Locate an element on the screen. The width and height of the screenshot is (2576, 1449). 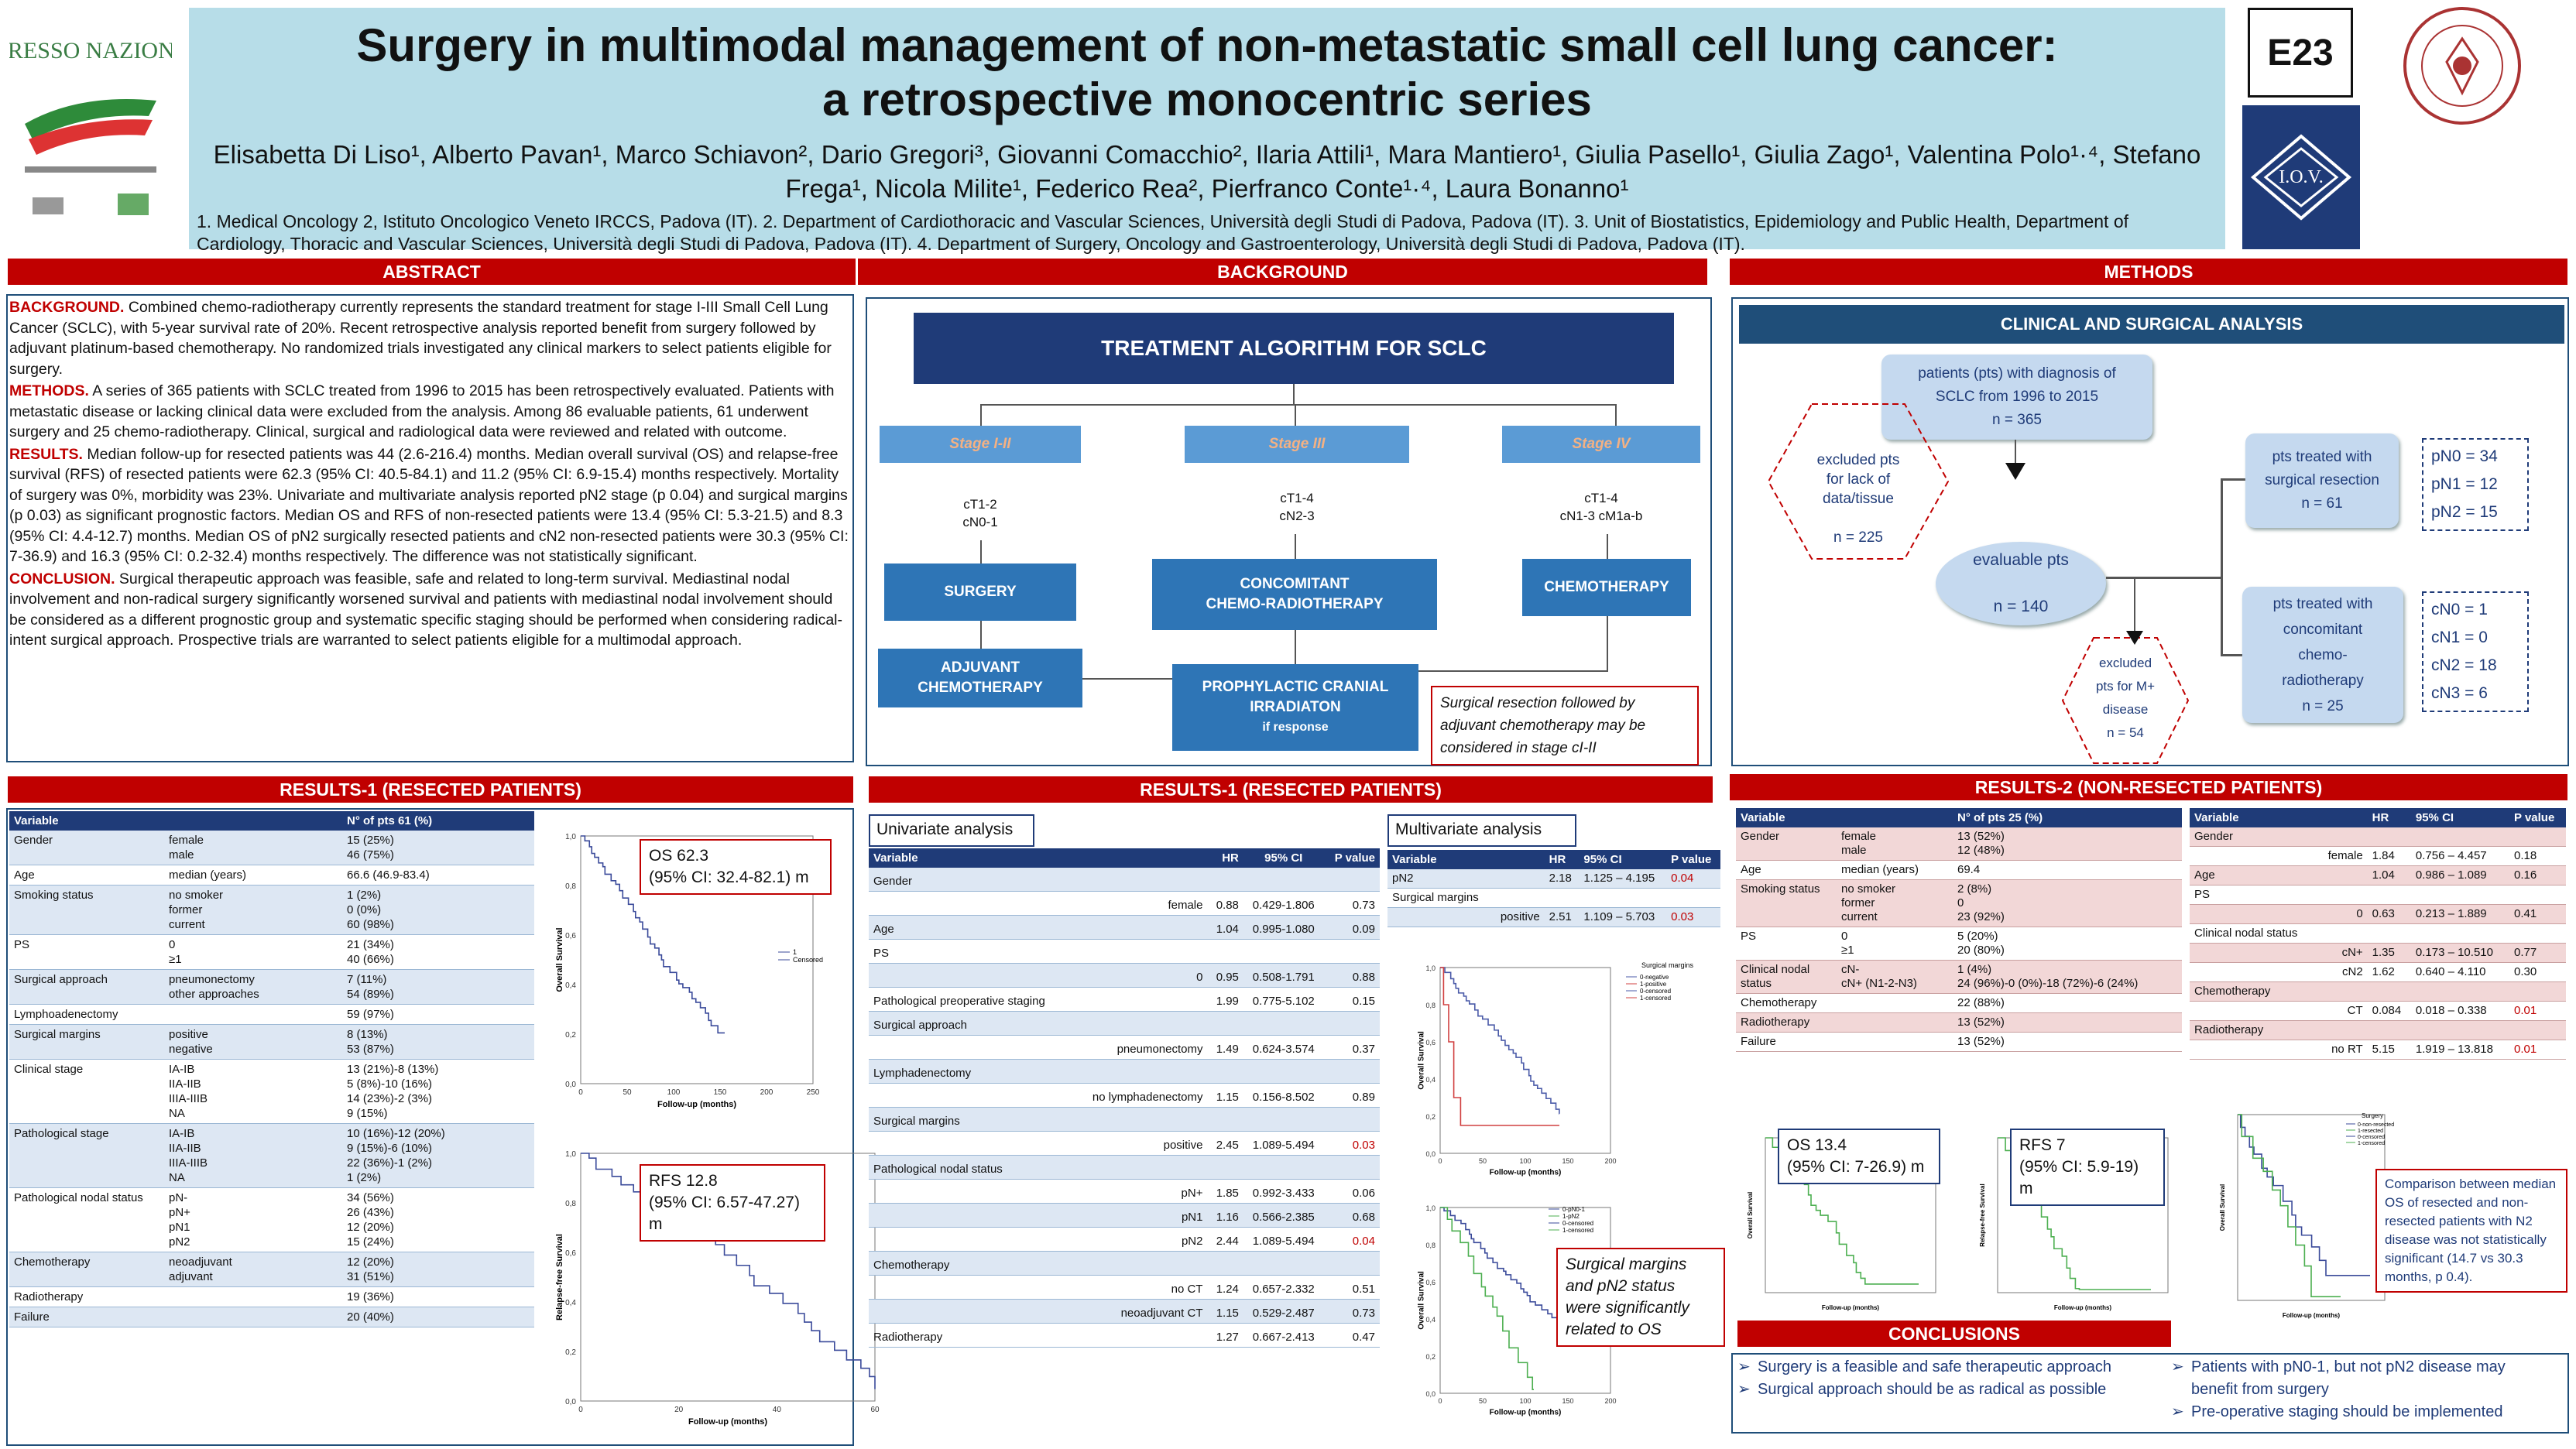
table-cell: 1.99 is located at coordinates (1225, 999).